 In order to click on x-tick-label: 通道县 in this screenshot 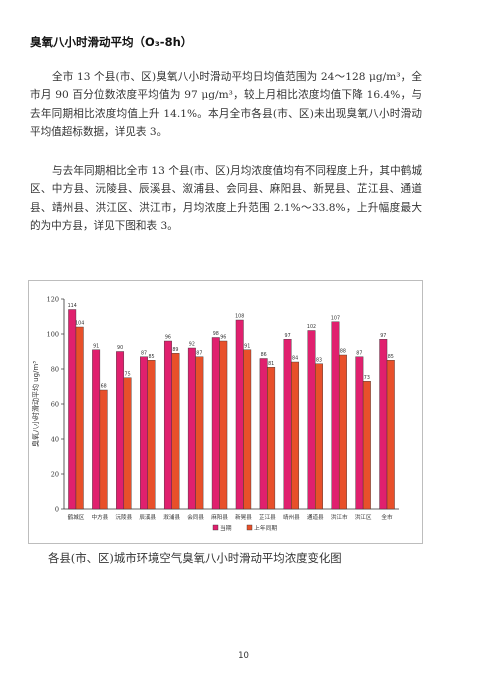, I will do `click(315, 517)`.